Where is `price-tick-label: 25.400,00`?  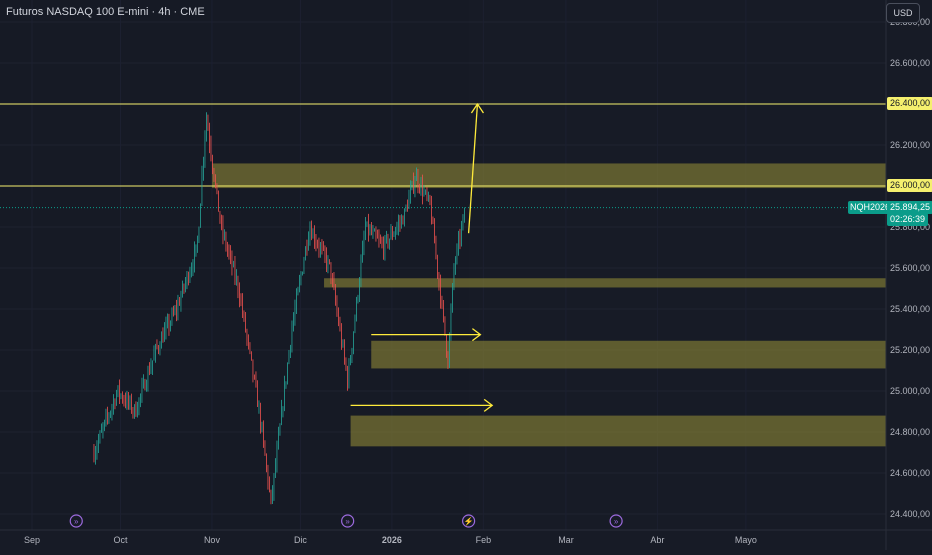
price-tick-label: 25.400,00 is located at coordinates (910, 309).